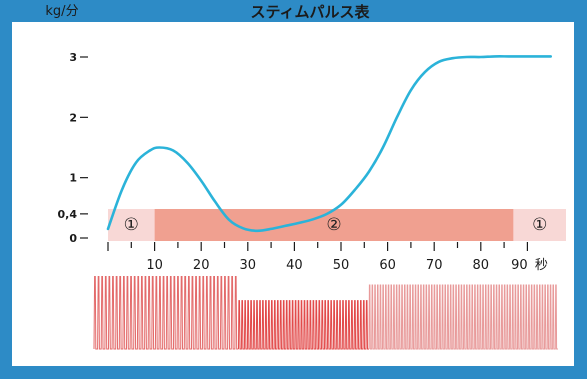 This screenshot has height=379, width=587. Describe the element at coordinates (154, 265) in the screenshot. I see `x-tick-label-10: 10` at that location.